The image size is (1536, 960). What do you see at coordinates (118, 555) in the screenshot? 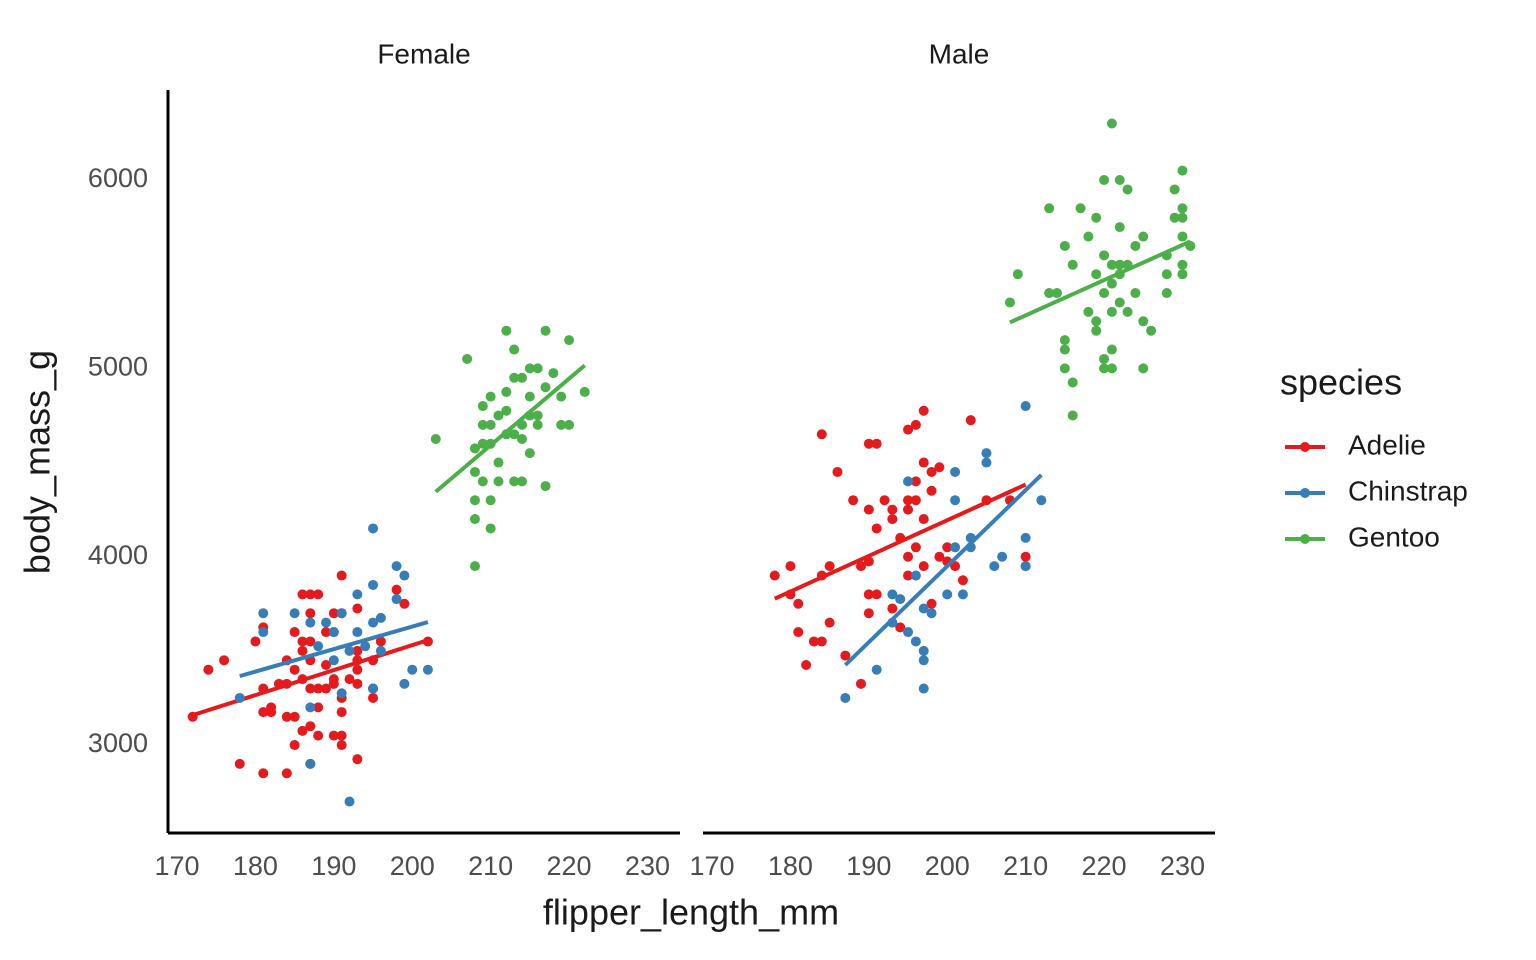
I see `y-tick-label: 4000` at bounding box center [118, 555].